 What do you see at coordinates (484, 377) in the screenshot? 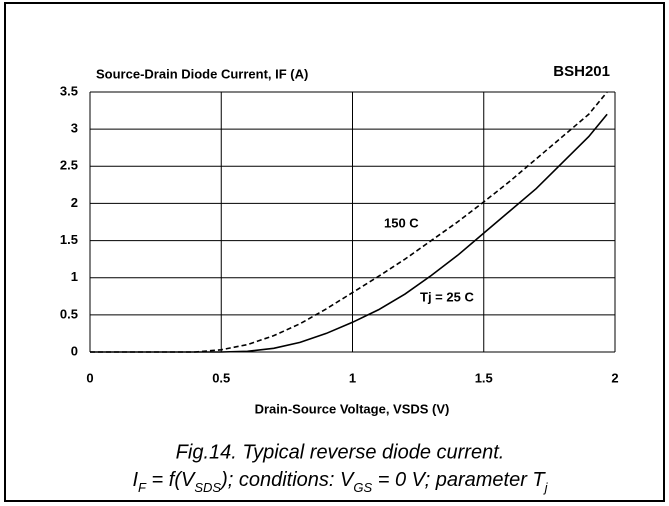
I see `x-tick-label: 1.5` at bounding box center [484, 377].